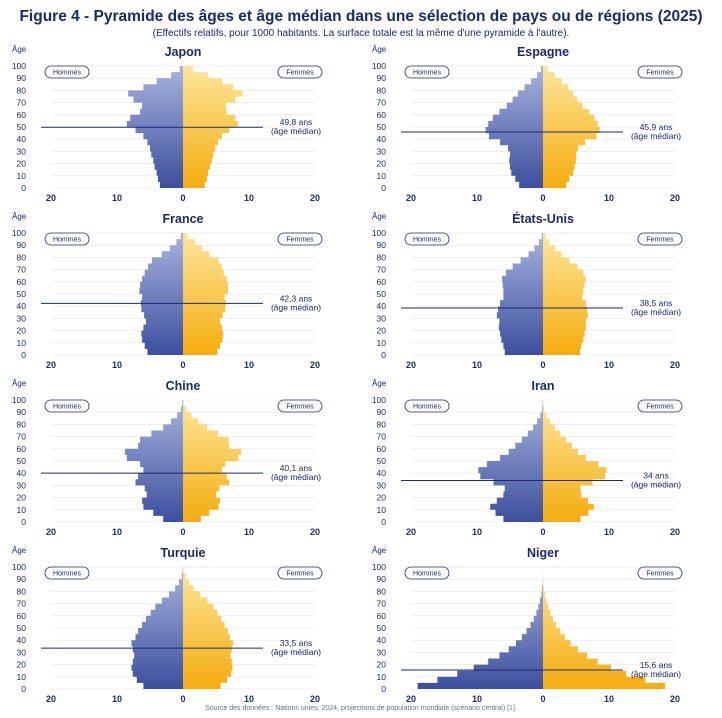  What do you see at coordinates (296, 122) in the screenshot?
I see `median-age-value: 49,8 ans` at bounding box center [296, 122].